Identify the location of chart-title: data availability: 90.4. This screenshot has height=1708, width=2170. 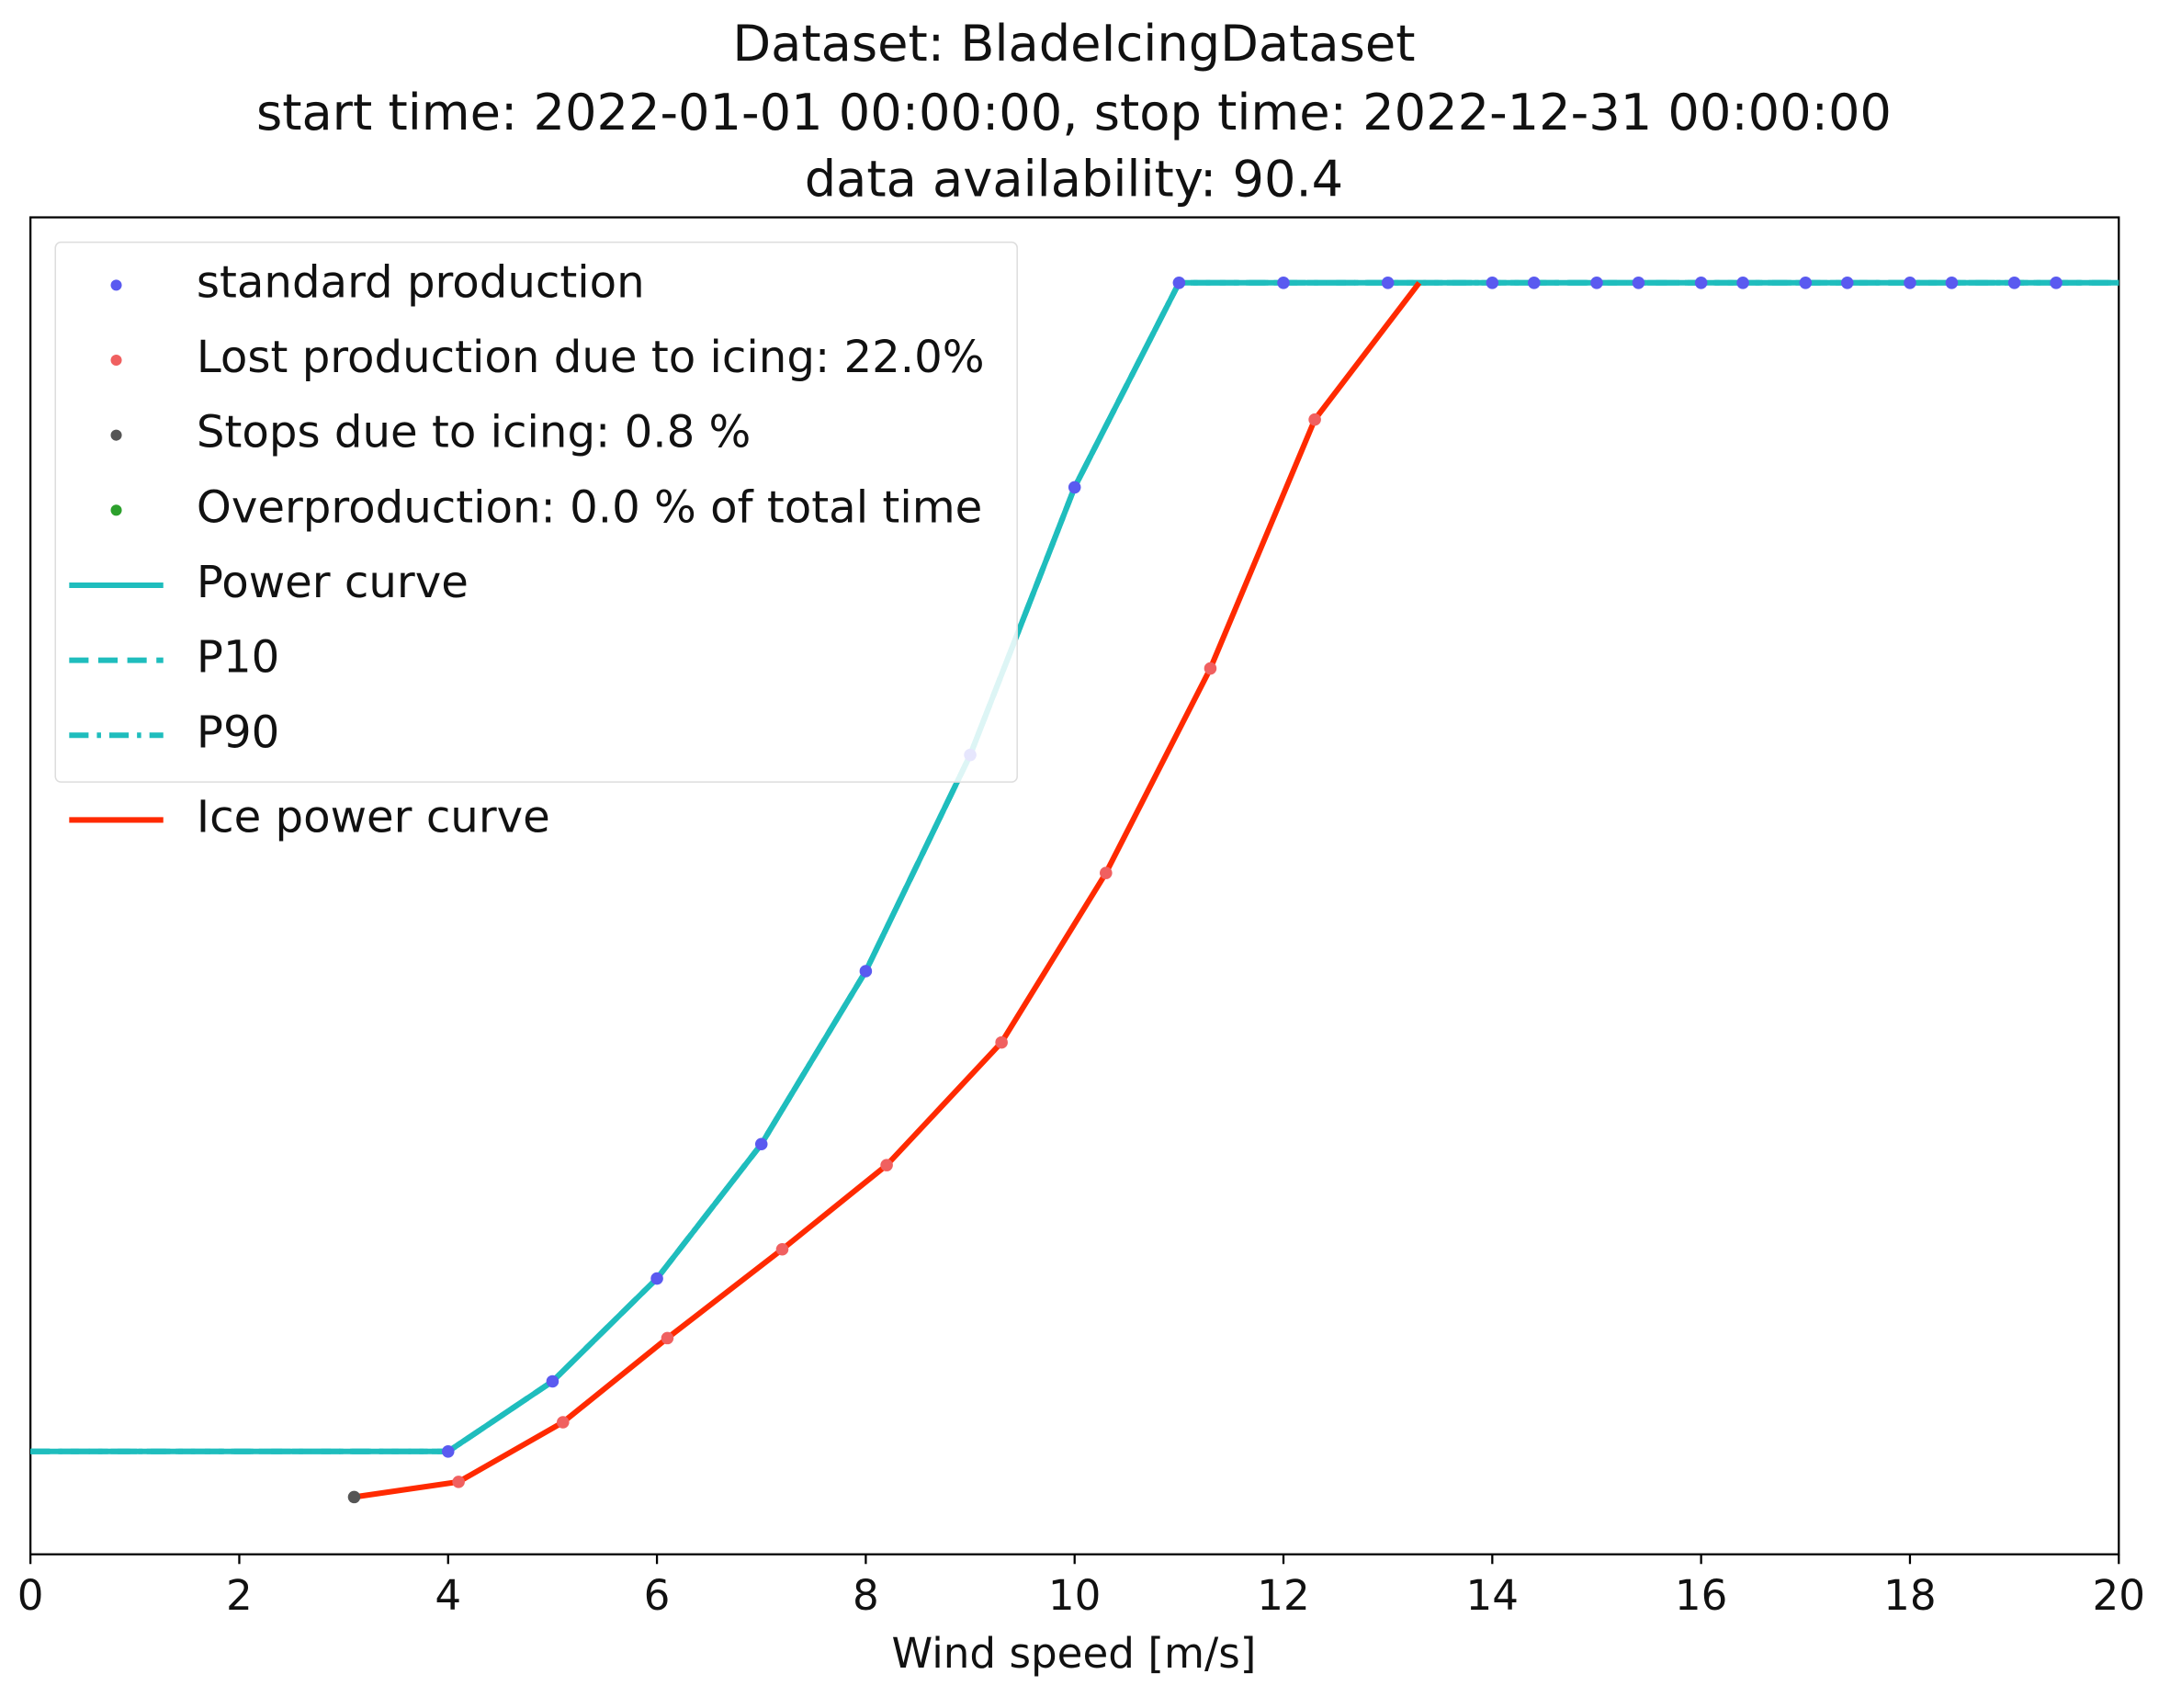
(1074, 180).